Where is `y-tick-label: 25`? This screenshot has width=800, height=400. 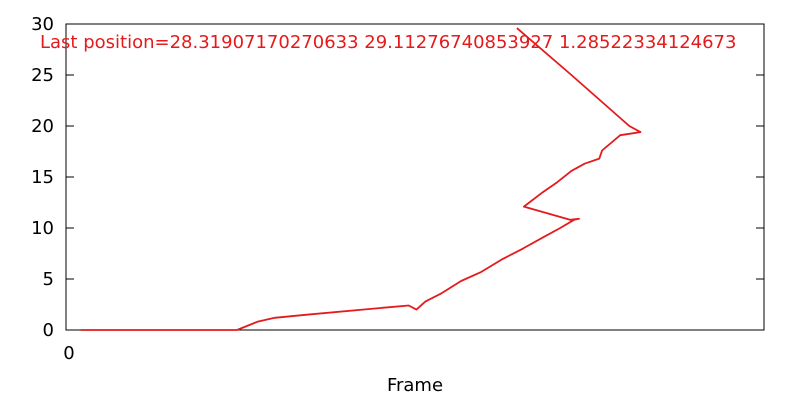 y-tick-label: 25 is located at coordinates (42, 75).